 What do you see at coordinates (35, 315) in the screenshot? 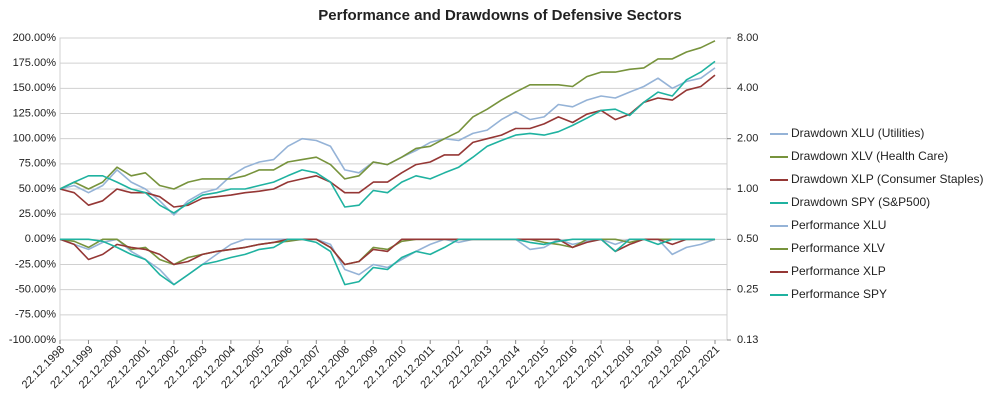
I see `y-tick-label: -75.00%` at bounding box center [35, 315].